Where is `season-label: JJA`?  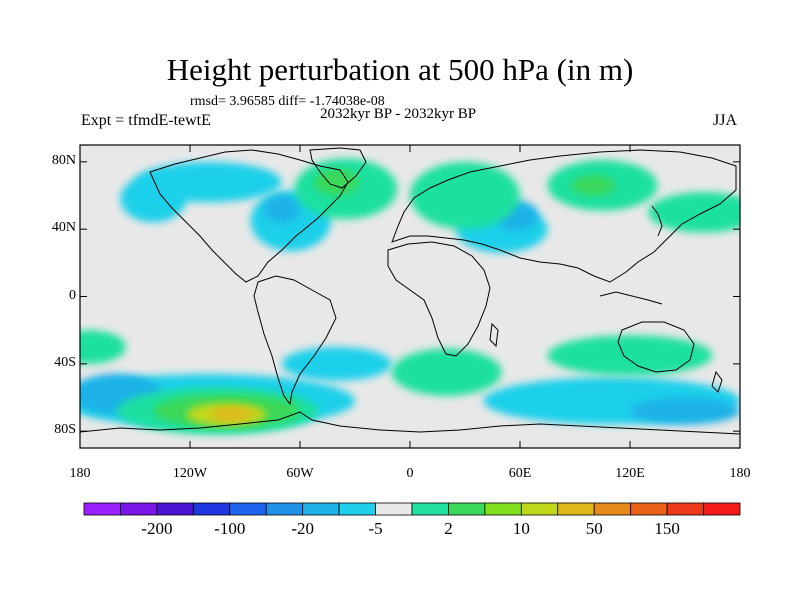
season-label: JJA is located at coordinates (725, 120).